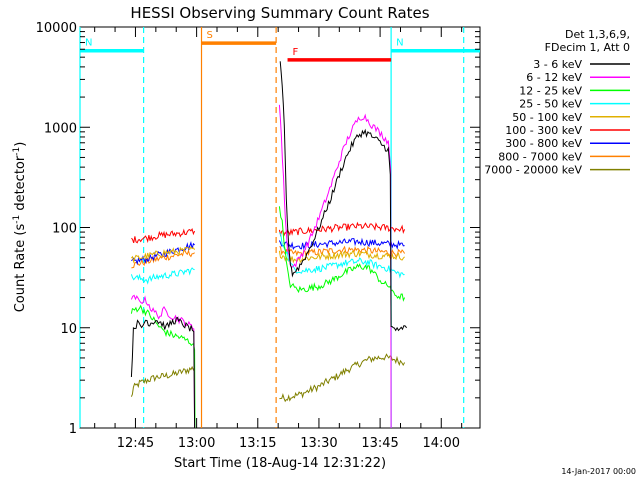 Image resolution: width=640 pixels, height=484 pixels. I want to click on flag-label-F-3: F, so click(296, 52).